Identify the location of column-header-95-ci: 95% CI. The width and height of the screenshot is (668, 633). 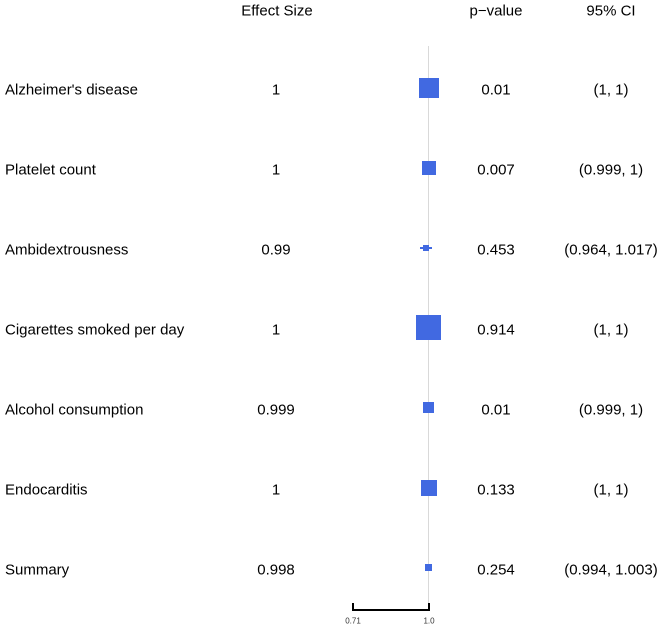
(611, 11).